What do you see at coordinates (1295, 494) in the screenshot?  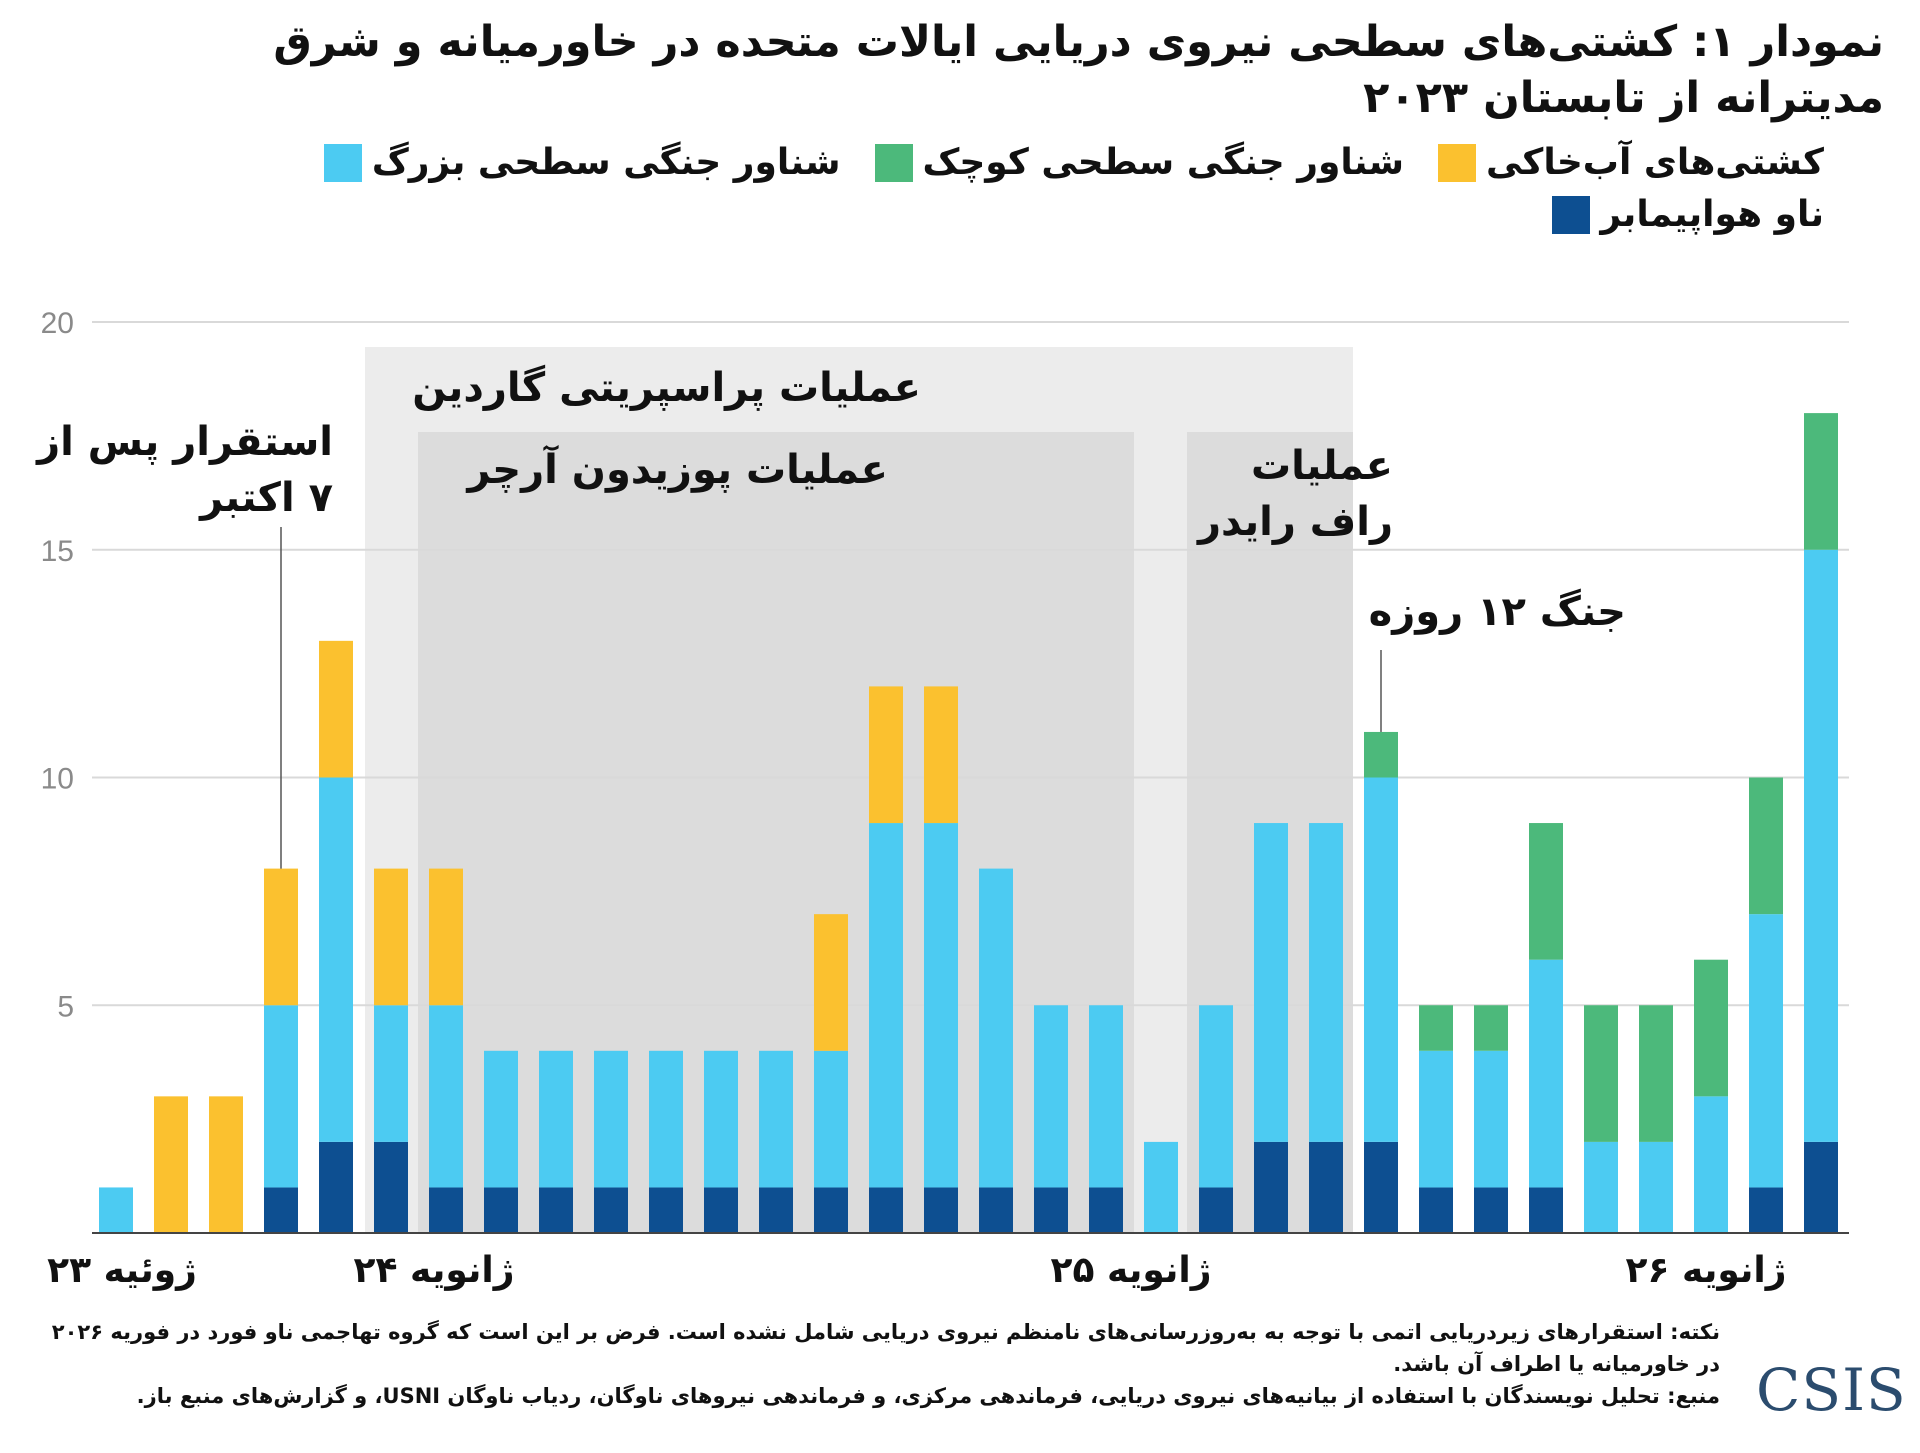 I see `label-rough-rider: عملیات راف رایدر` at bounding box center [1295, 494].